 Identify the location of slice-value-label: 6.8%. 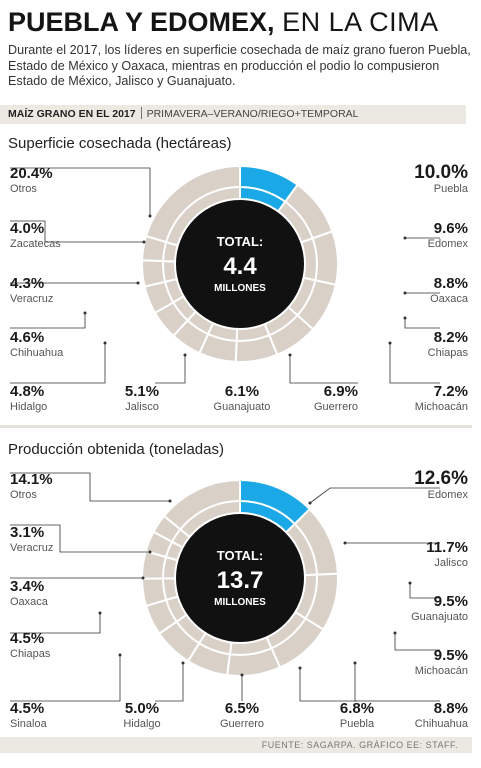
(357, 708).